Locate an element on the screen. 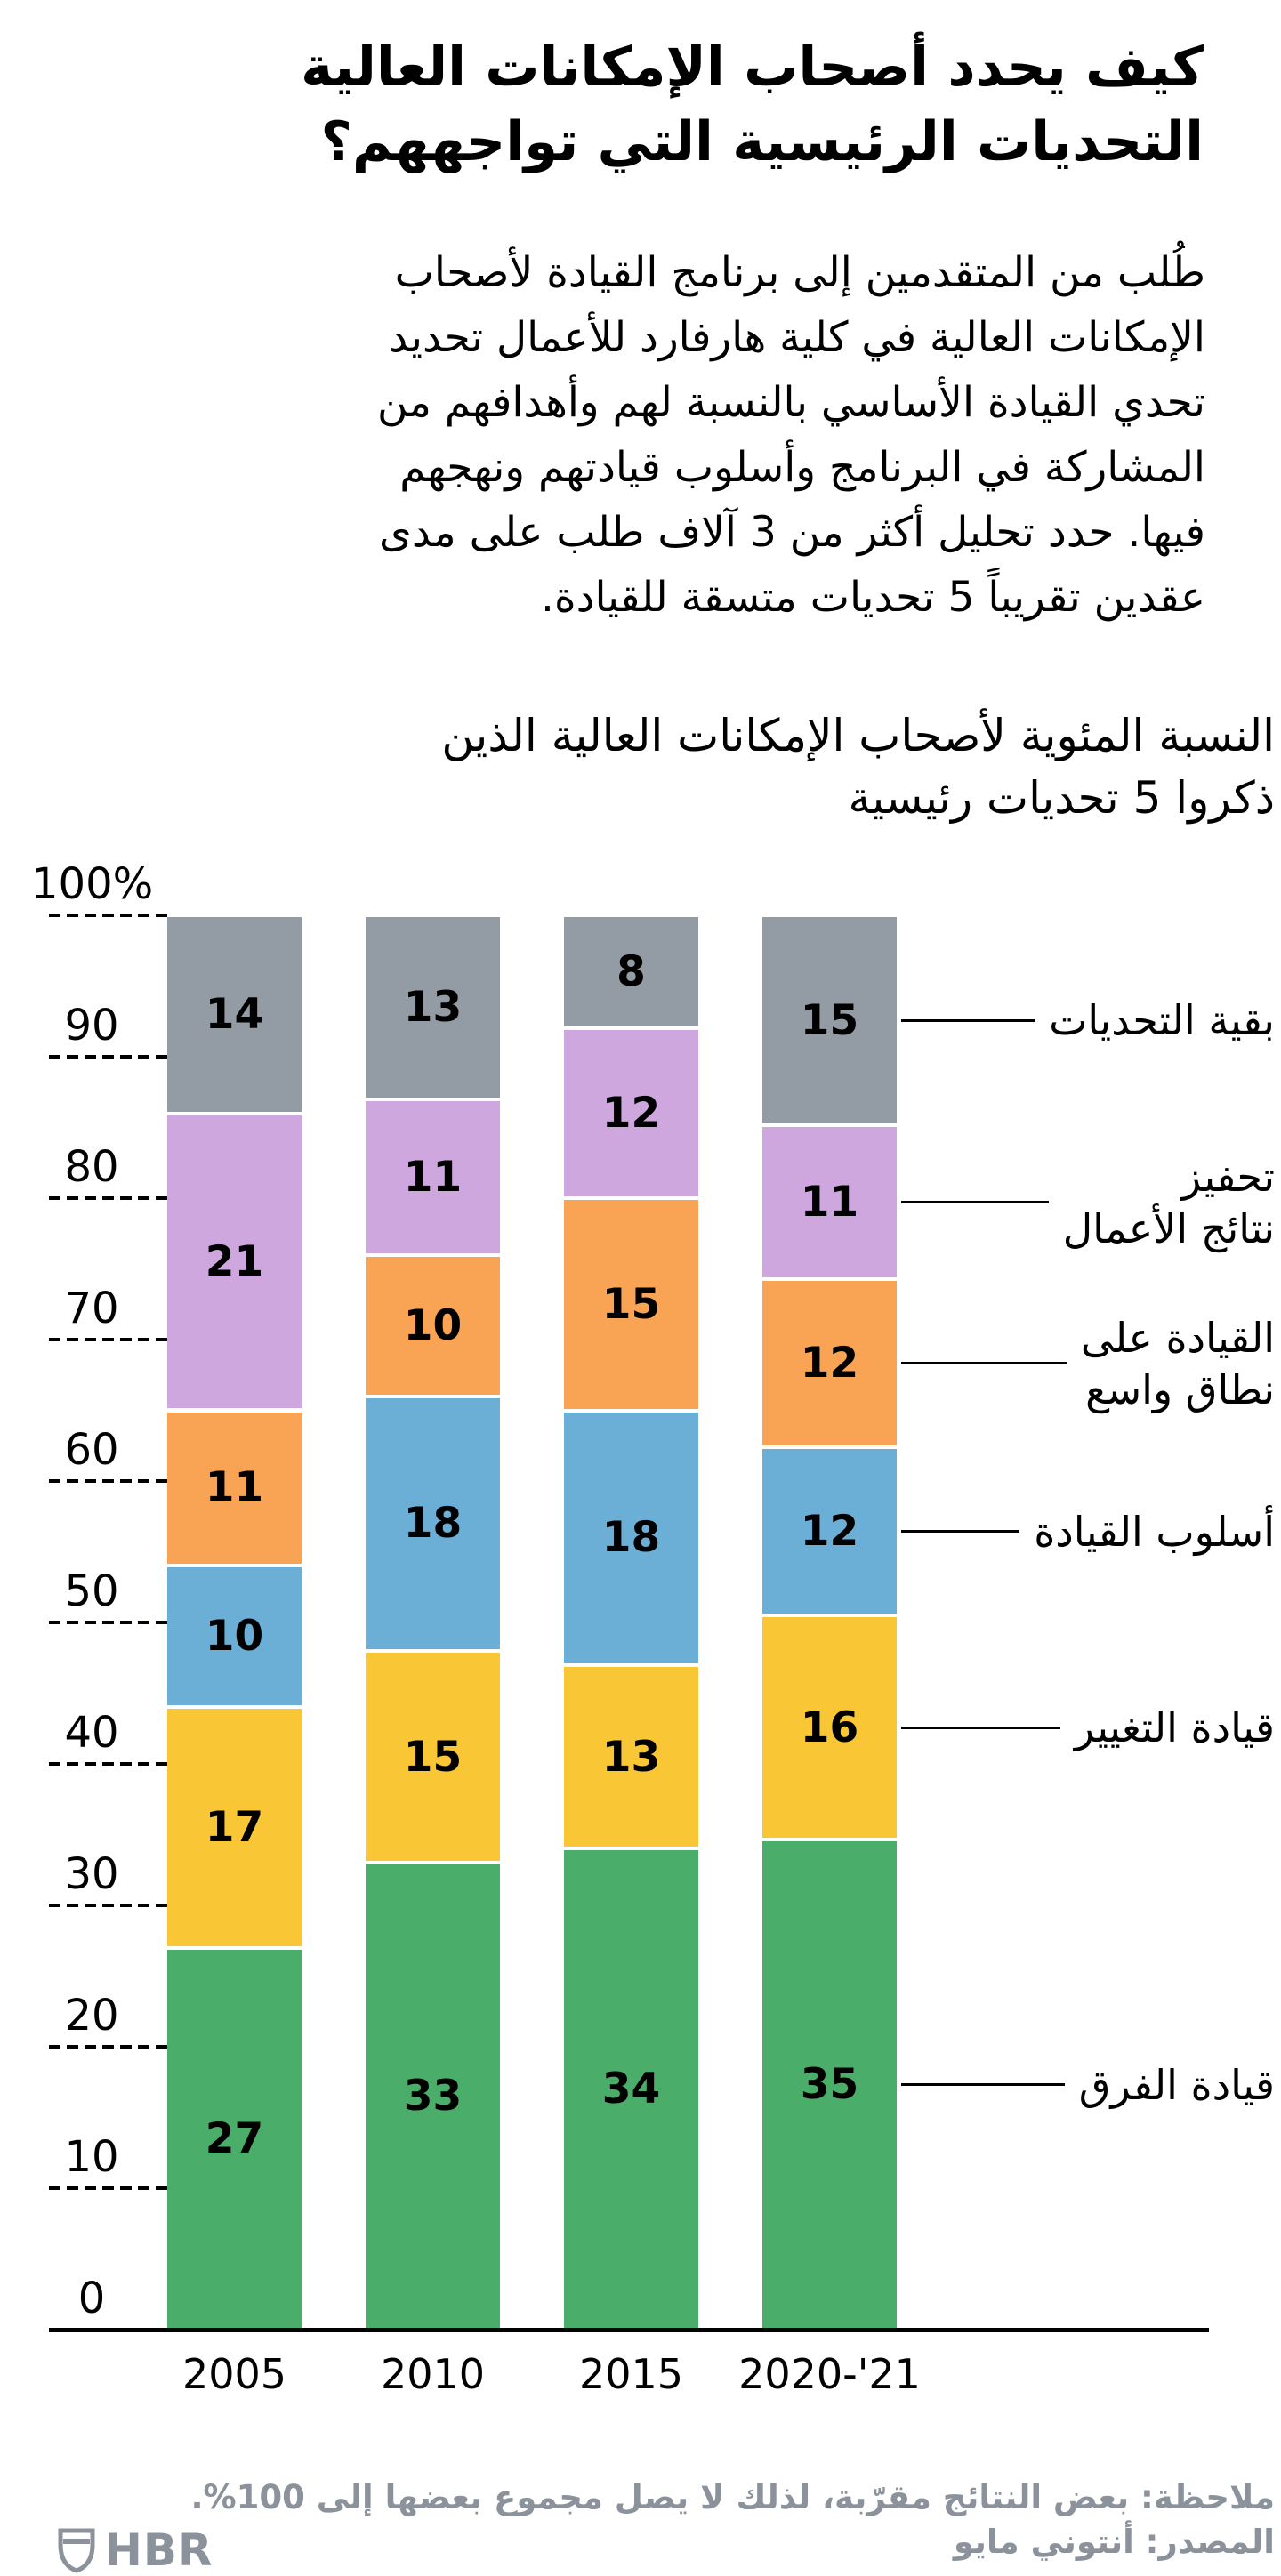  bar-segment: 21 is located at coordinates (234, 1262).